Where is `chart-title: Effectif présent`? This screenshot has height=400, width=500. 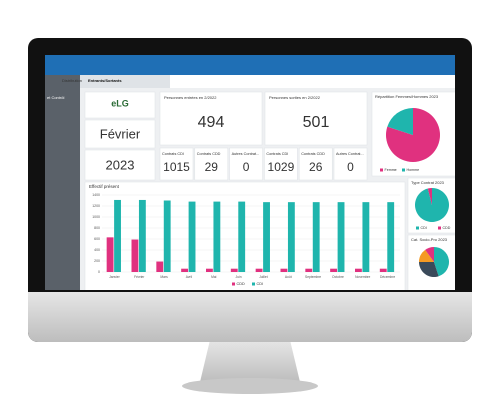
chart-title: Effectif présent is located at coordinates (104, 186).